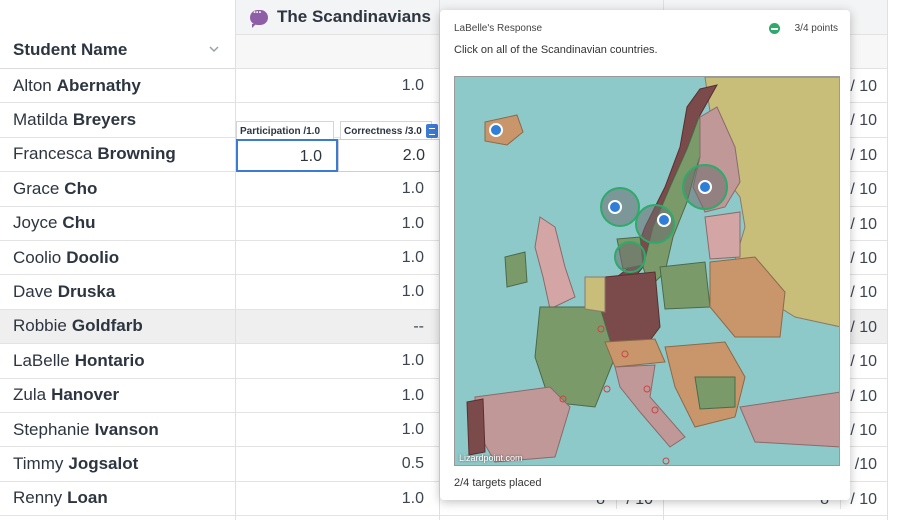  Describe the element at coordinates (117, 189) in the screenshot. I see `student-row: Grace Cho` at that location.